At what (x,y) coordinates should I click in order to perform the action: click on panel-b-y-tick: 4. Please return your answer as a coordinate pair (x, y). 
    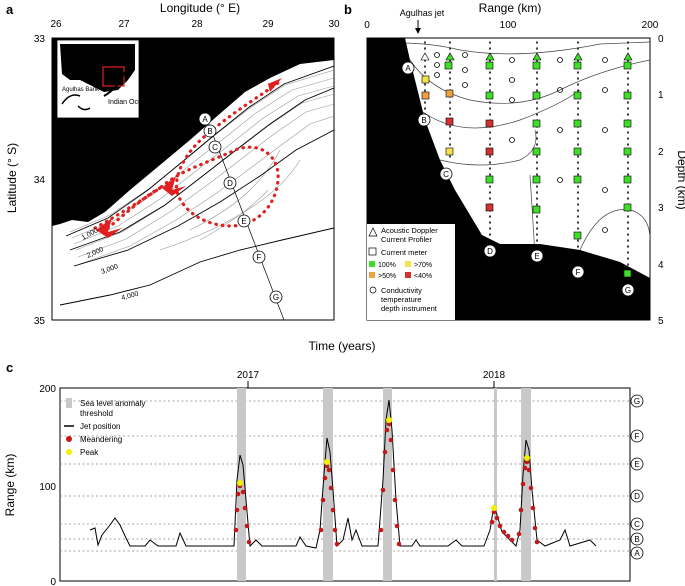
    Looking at the image, I should click on (661, 265).